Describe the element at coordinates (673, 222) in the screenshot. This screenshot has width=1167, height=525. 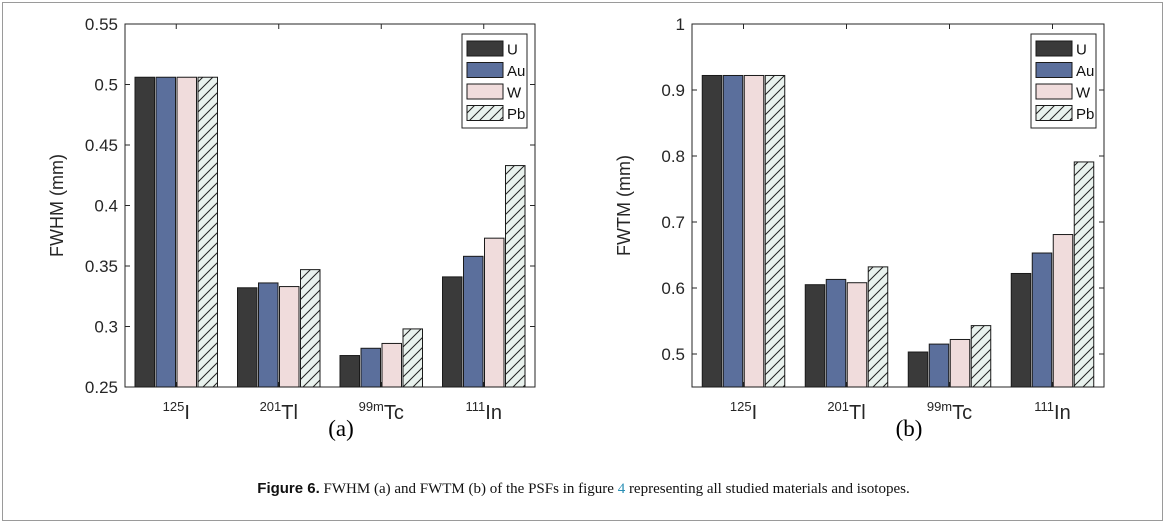
I see `y-tick-label: 0.7` at that location.